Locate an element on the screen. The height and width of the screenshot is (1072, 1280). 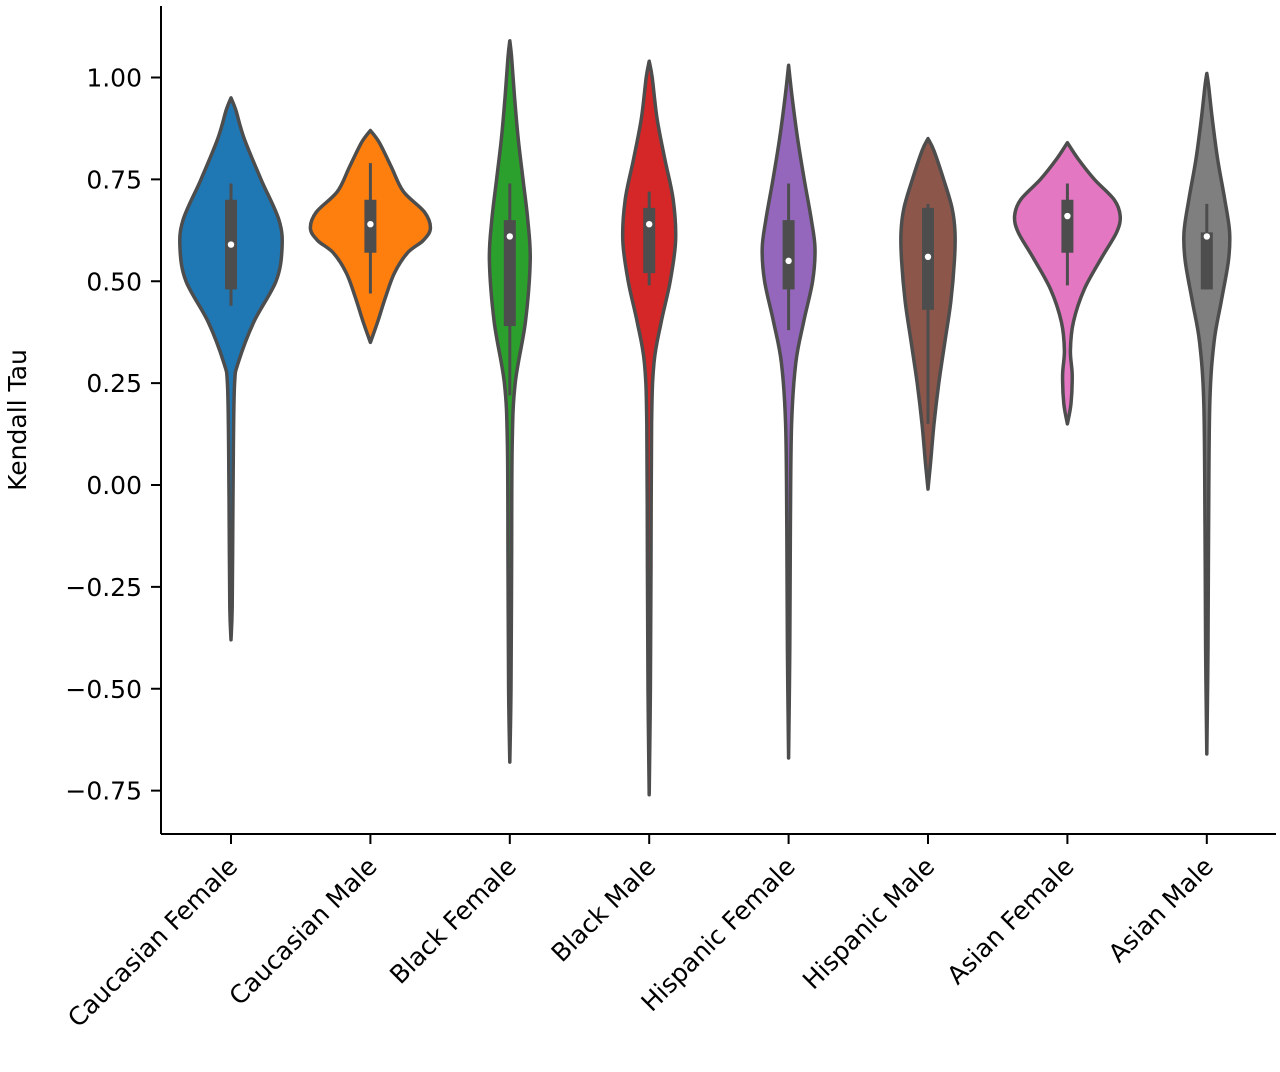
x-tick-label: Hispanic Male is located at coordinates (868, 923).